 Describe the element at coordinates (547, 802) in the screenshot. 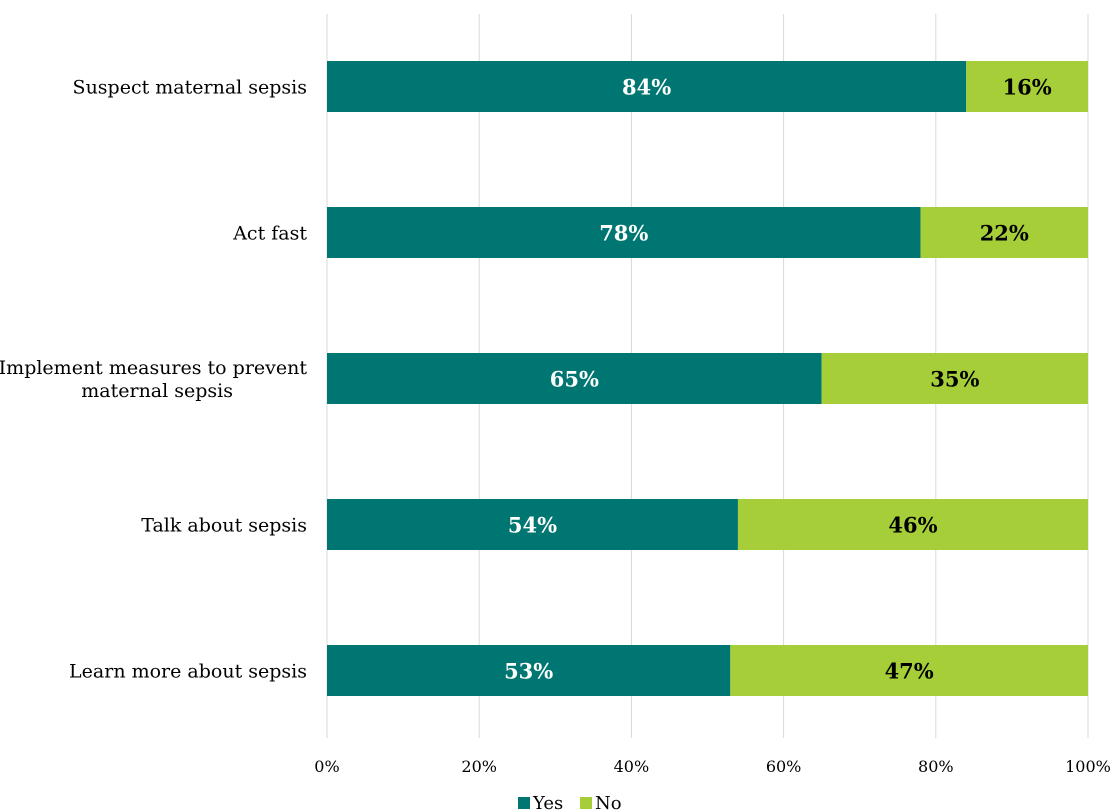

I see `legend-label-yes: Yes` at that location.